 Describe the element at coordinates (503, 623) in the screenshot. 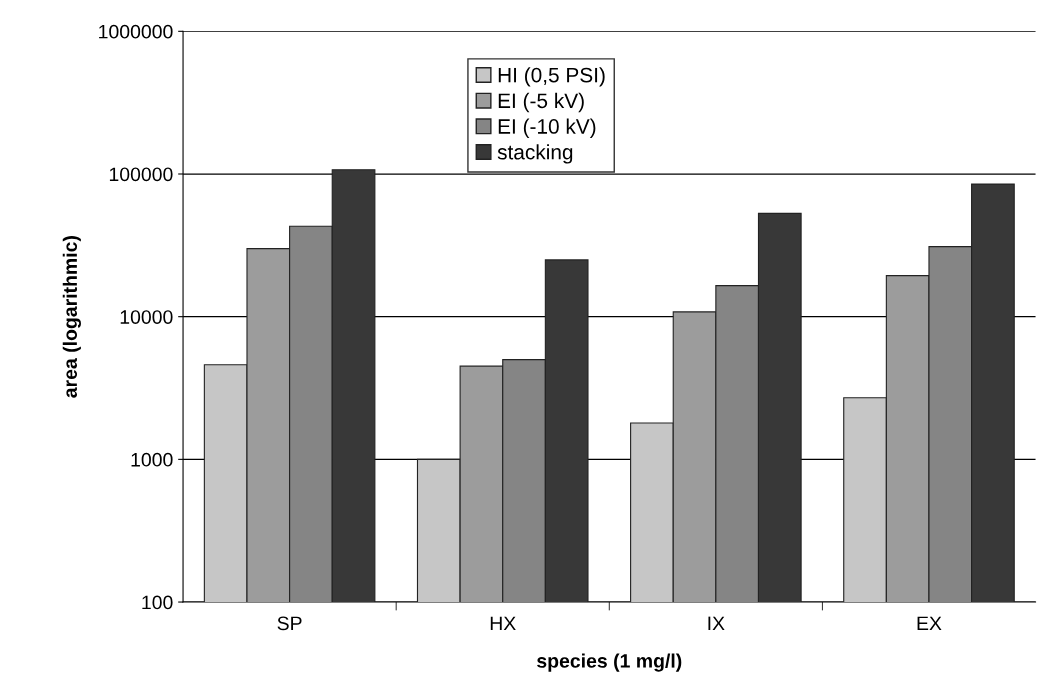

I see `x-tick-label: HX` at that location.